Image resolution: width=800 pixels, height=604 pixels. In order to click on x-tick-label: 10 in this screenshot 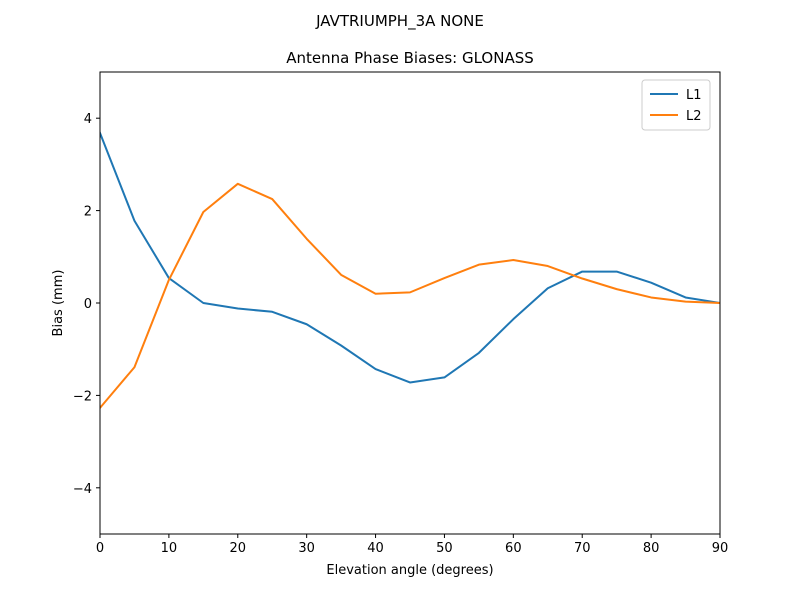, I will do `click(169, 548)`.